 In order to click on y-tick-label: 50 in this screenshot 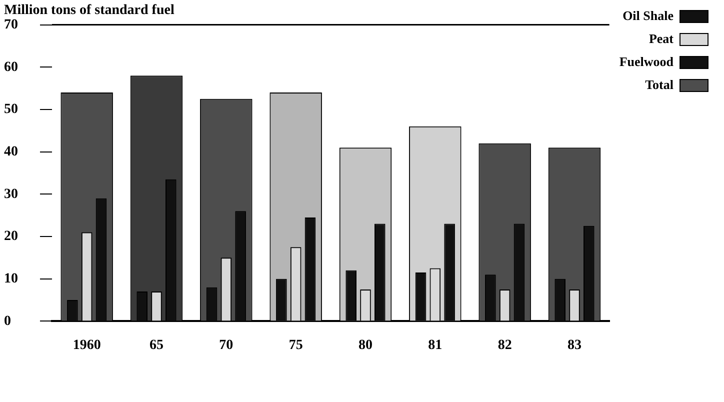, I will do `click(11, 110)`.